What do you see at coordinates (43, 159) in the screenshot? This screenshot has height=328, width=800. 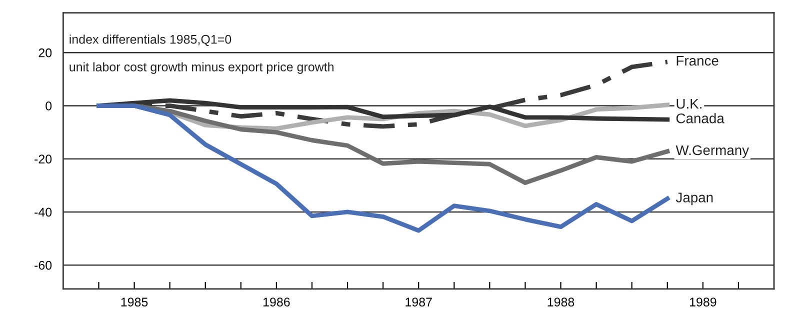 I see `y-tick-label: -20` at bounding box center [43, 159].